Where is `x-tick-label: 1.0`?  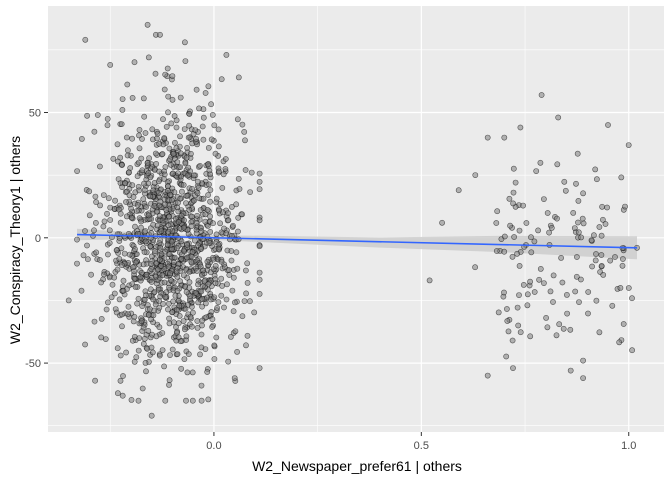
x-tick-label: 1.0 is located at coordinates (628, 446).